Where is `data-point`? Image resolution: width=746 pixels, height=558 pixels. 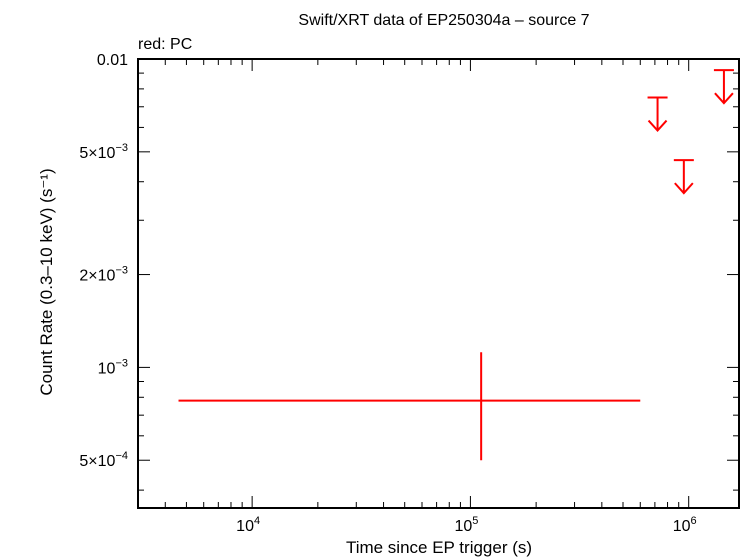 data-point is located at coordinates (409, 406).